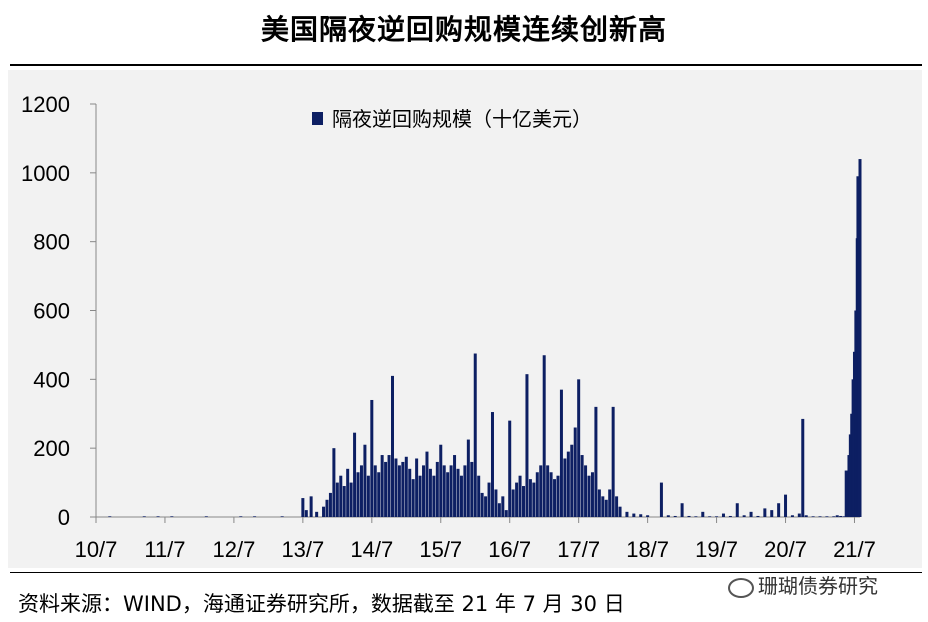 The image size is (928, 622). Describe the element at coordinates (463, 29) in the screenshot. I see `chart-title: 美国隔夜逆回购规模连续创新高` at that location.